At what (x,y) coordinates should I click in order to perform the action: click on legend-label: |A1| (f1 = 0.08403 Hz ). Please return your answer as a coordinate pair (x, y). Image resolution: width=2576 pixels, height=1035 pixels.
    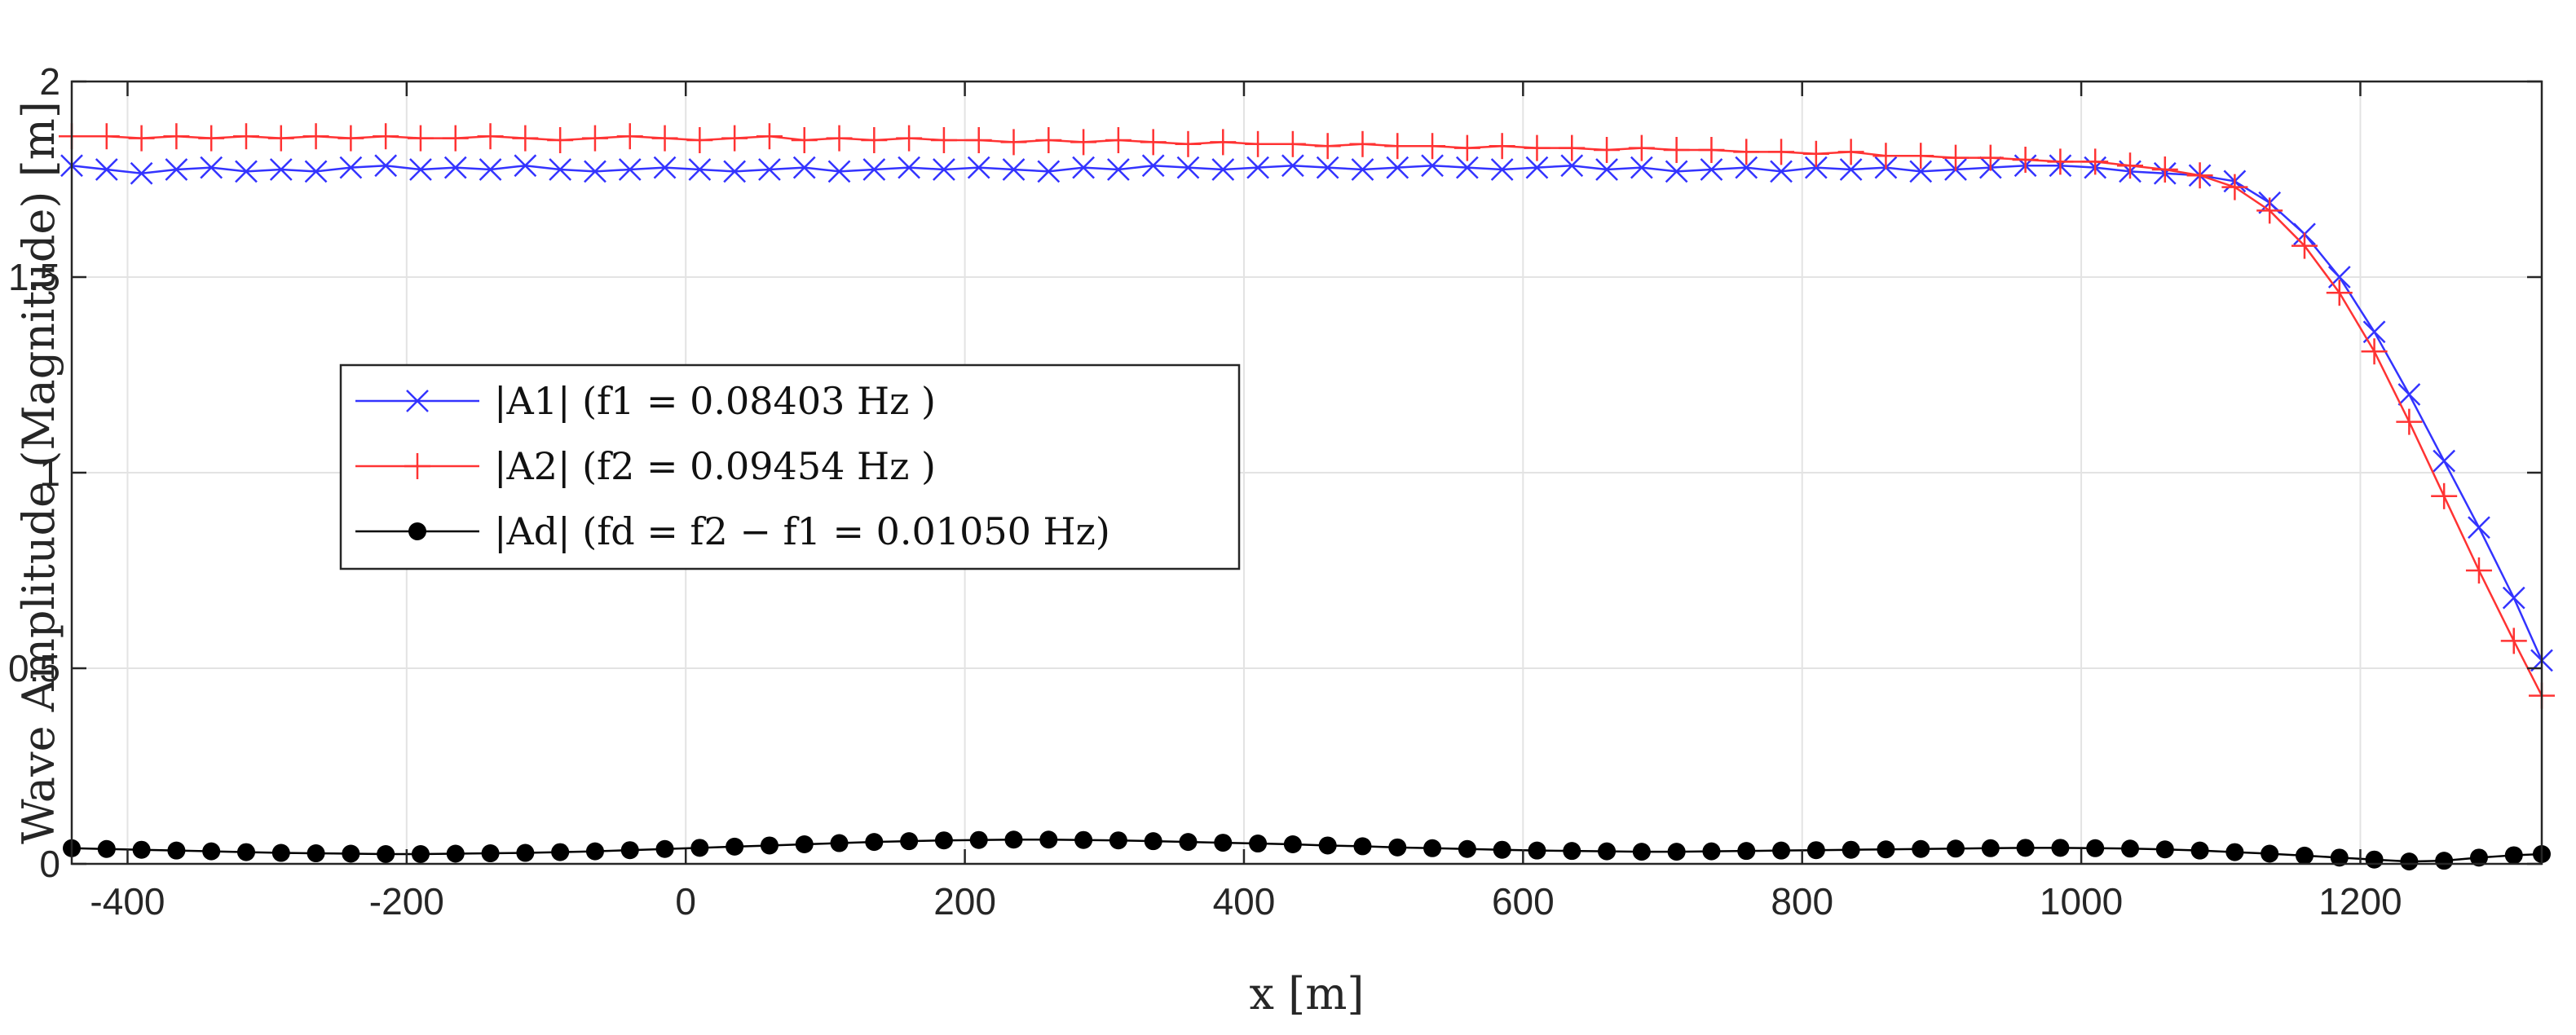
    Looking at the image, I should click on (715, 401).